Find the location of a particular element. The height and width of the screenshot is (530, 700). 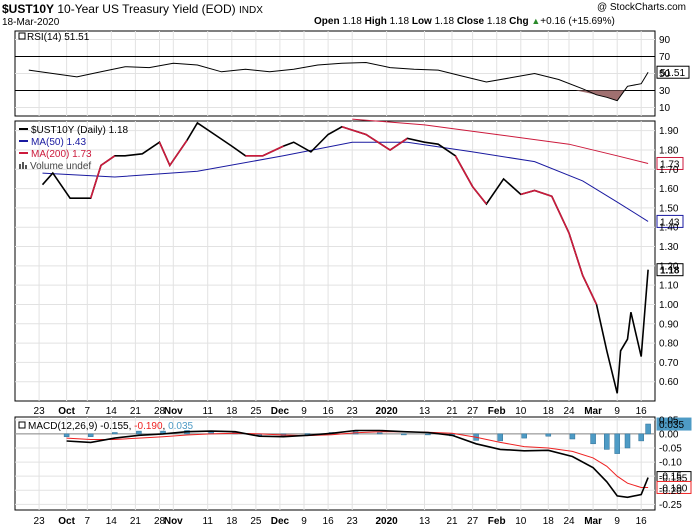

macd-y-tick-label: -0.20 is located at coordinates (670, 491).